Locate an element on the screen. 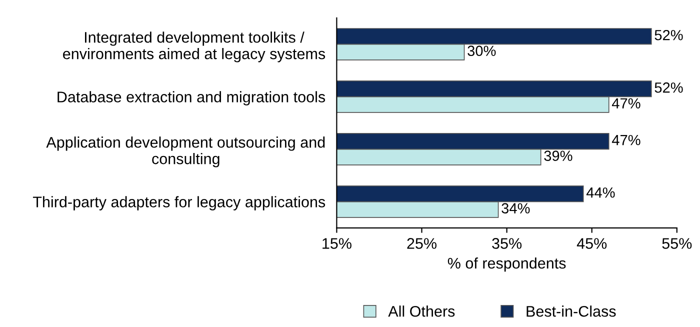 The width and height of the screenshot is (700, 327). data-label: 44% is located at coordinates (600, 192).